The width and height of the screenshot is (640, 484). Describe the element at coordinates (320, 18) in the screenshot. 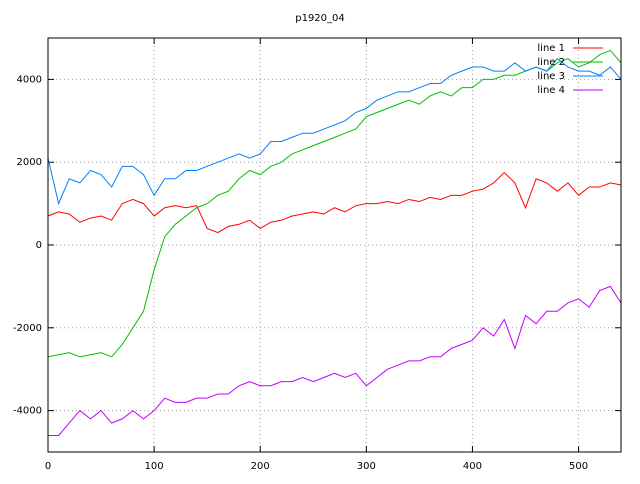

I see `chart-title: p1920_04` at that location.